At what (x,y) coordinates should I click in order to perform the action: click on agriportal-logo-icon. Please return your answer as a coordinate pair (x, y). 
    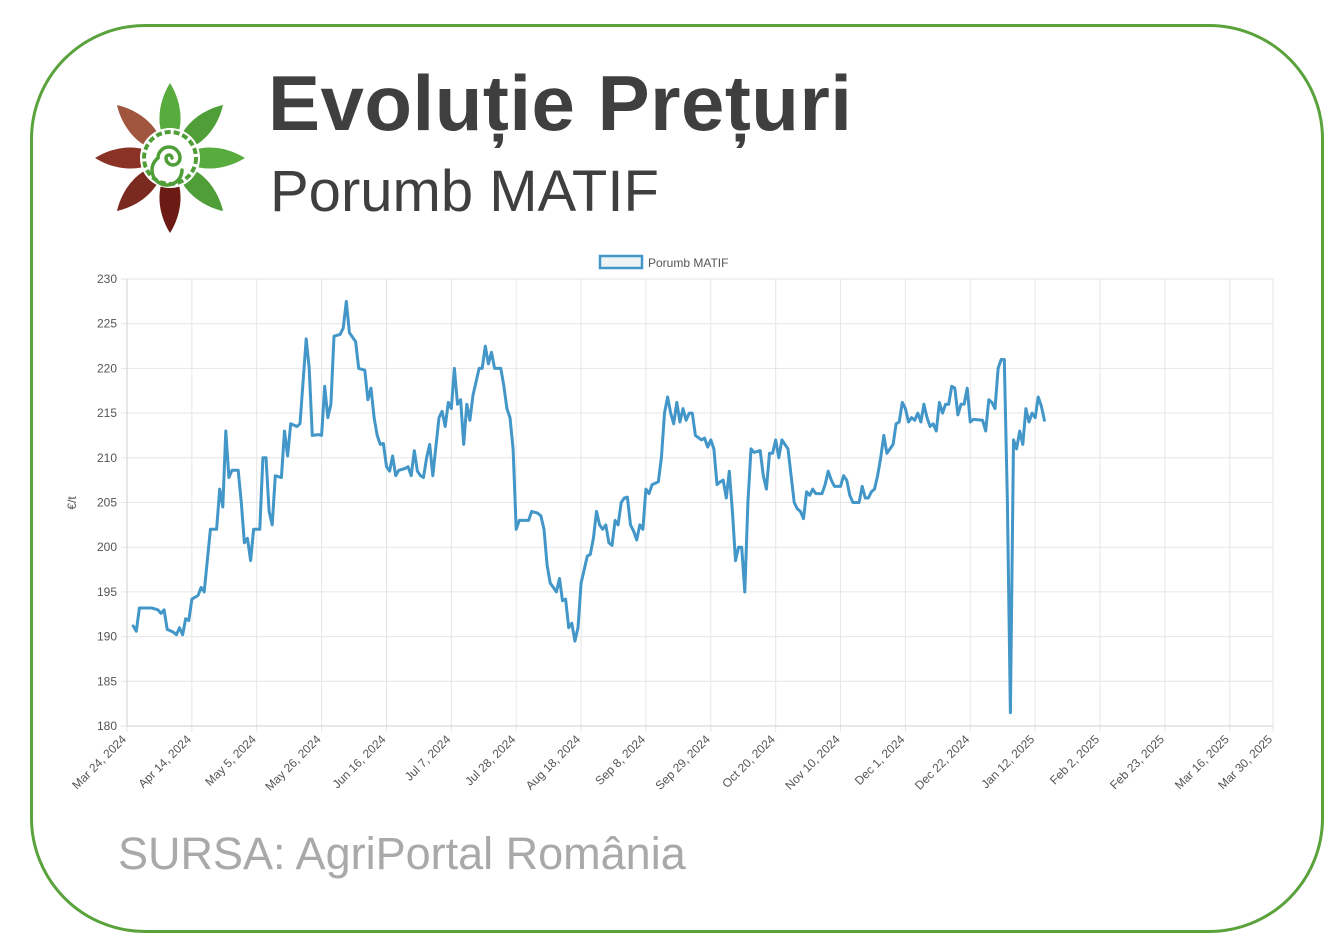
    Looking at the image, I should click on (170, 158).